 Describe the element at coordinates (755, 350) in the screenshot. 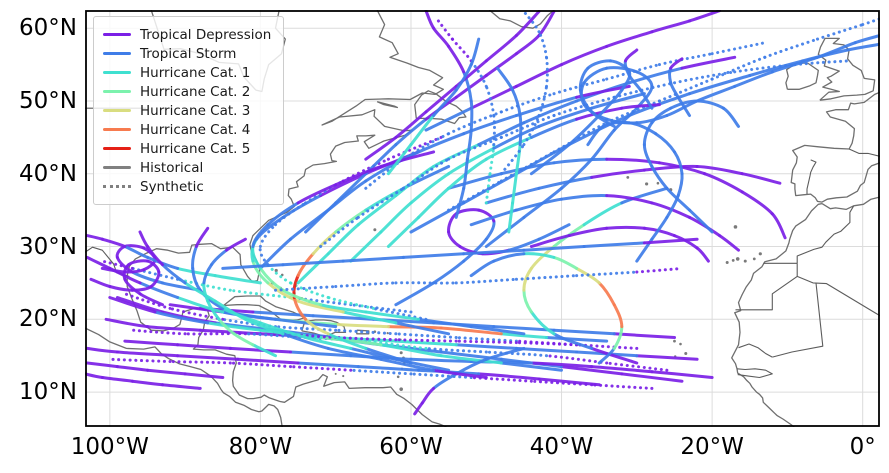

I see `border-senegal-mauritania-border` at that location.